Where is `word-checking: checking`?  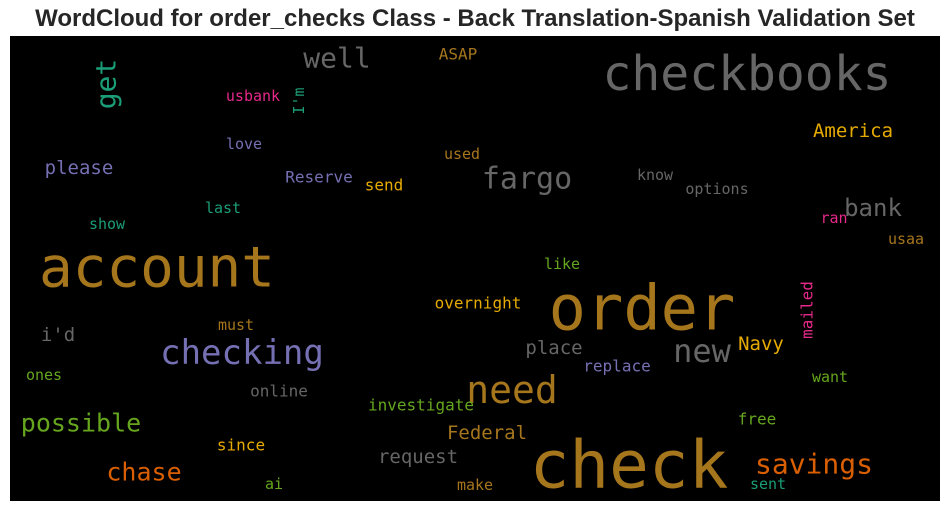 word-checking: checking is located at coordinates (242, 353).